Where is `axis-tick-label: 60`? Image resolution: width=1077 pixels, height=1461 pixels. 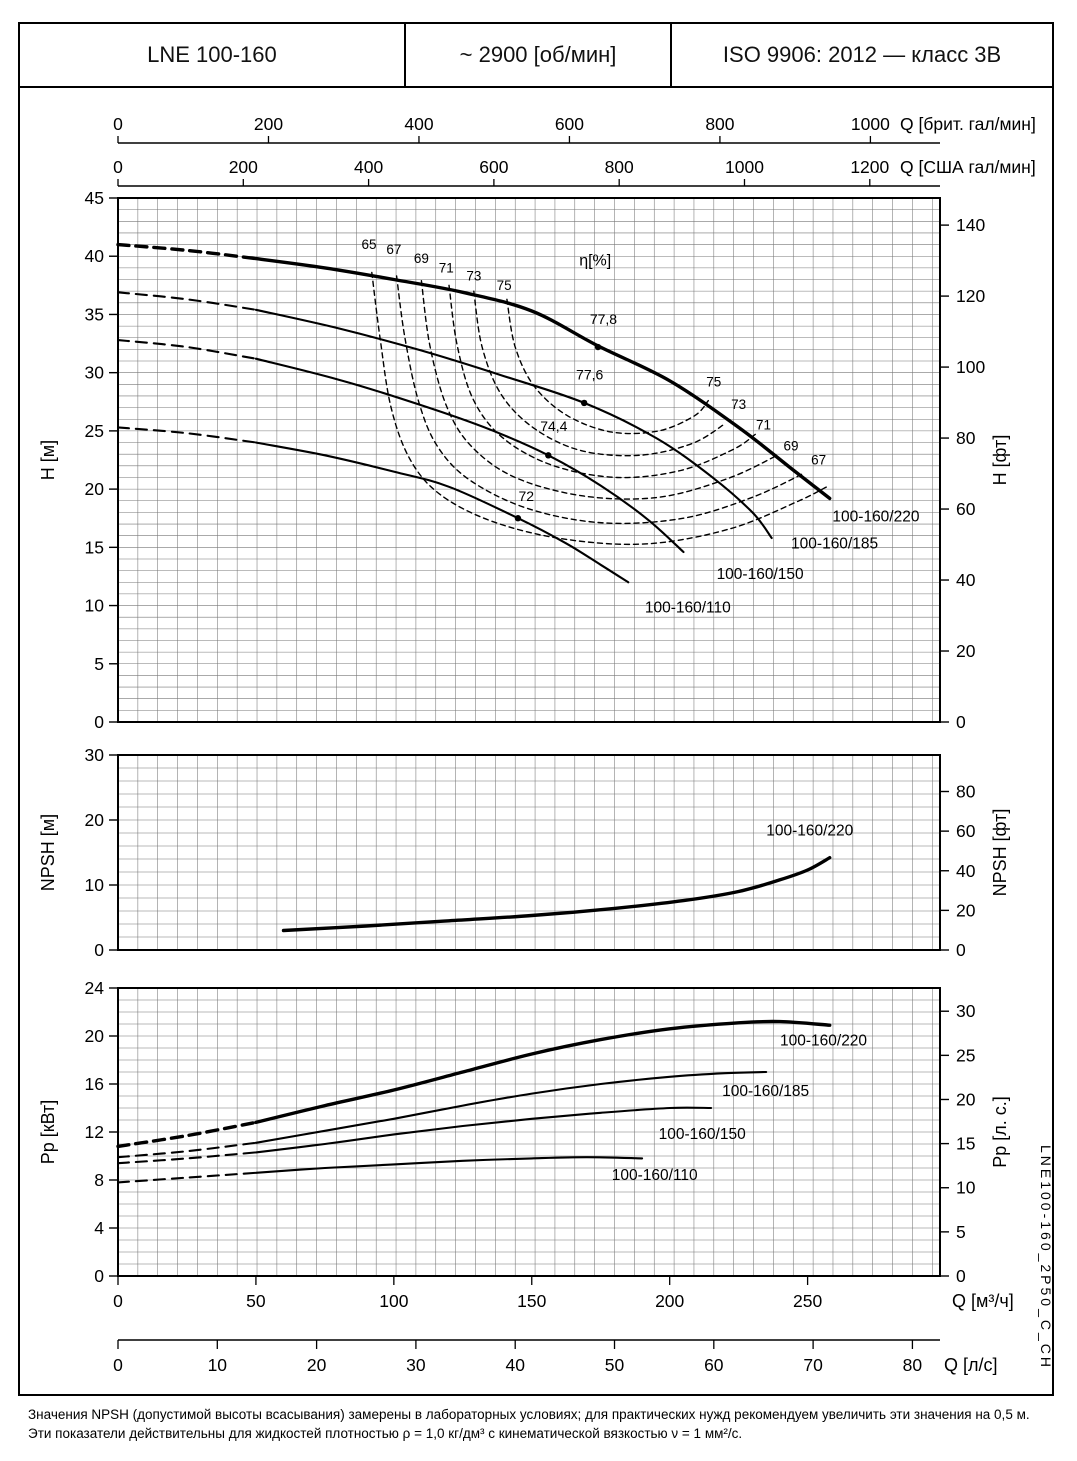
axis-tick-label: 60 is located at coordinates (714, 1365).